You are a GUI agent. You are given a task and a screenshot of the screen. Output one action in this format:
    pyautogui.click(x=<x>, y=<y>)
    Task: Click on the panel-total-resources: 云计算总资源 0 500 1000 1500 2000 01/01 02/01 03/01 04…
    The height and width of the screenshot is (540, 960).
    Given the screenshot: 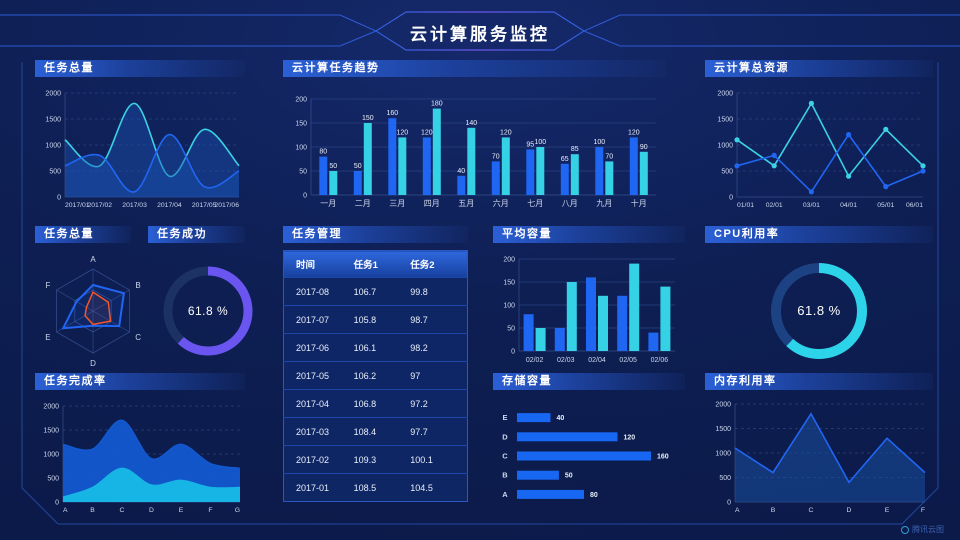 What is the action you would take?
    pyautogui.click(x=819, y=136)
    